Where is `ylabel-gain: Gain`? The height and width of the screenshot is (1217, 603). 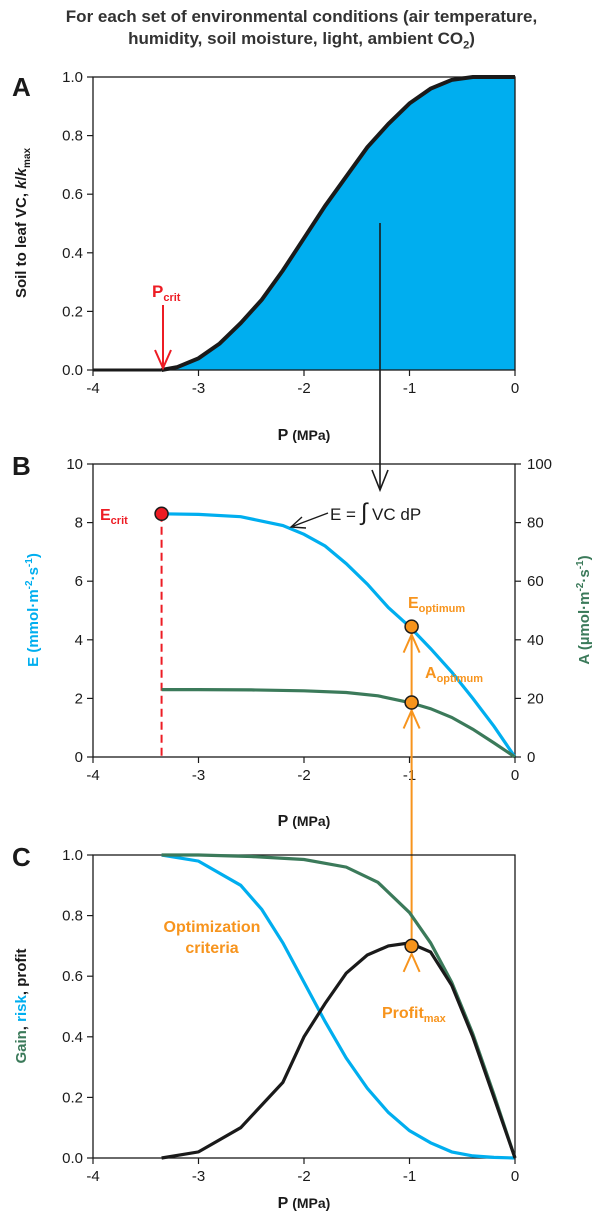 ylabel-gain: Gain is located at coordinates (21, 1046).